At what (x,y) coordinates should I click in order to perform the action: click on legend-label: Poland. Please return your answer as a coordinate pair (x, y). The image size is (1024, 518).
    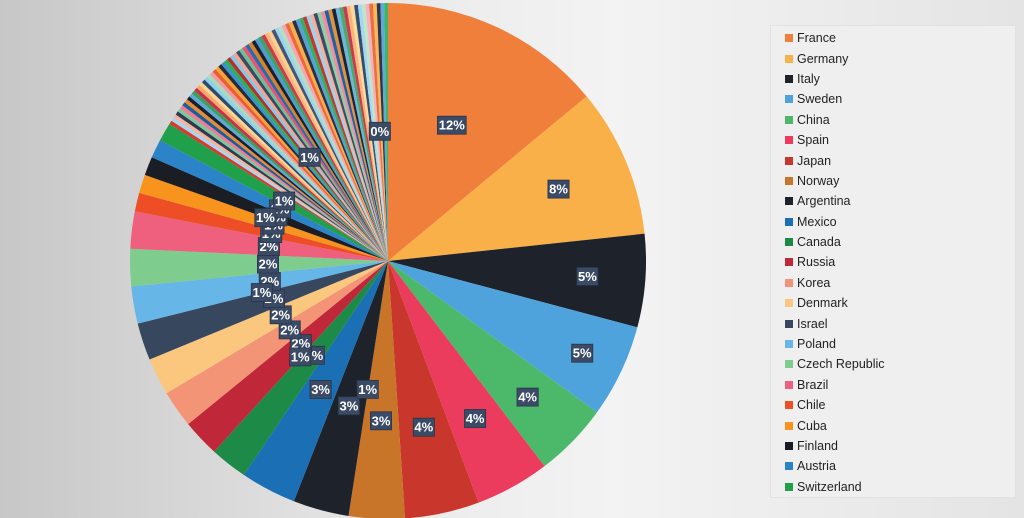
    Looking at the image, I should click on (816, 344).